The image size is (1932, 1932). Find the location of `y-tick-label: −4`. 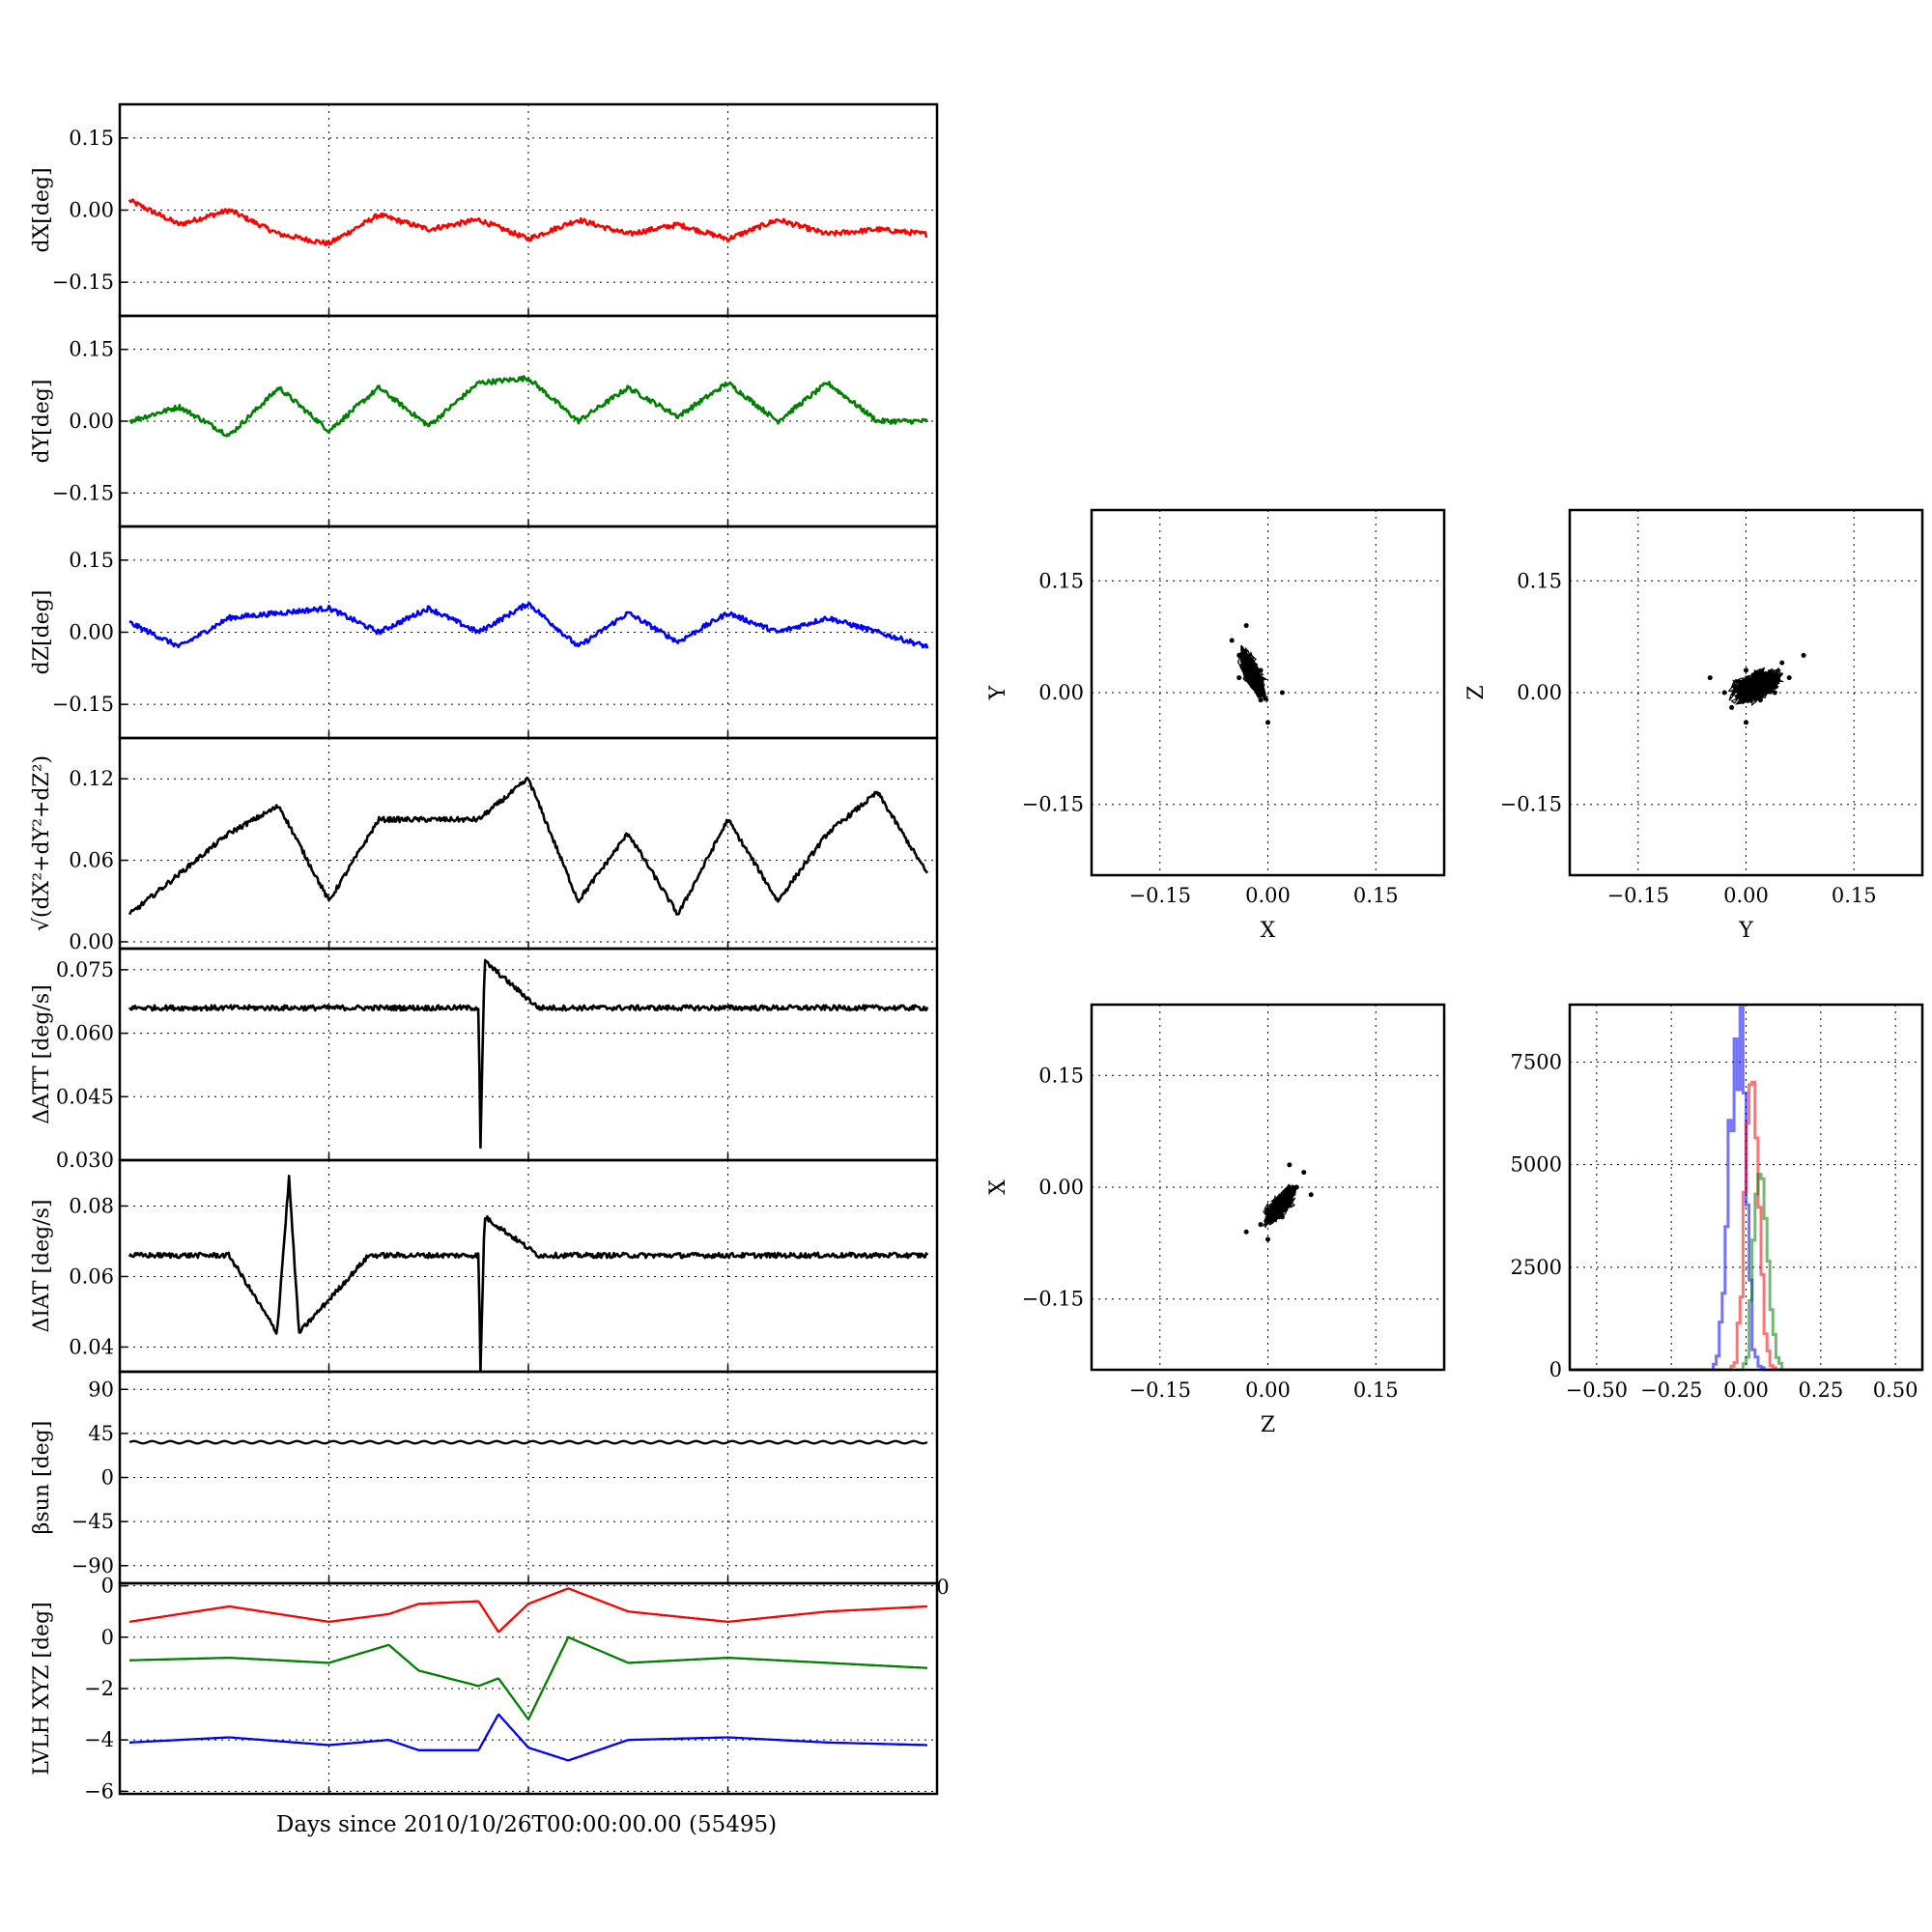

y-tick-label: −4 is located at coordinates (99, 1739).